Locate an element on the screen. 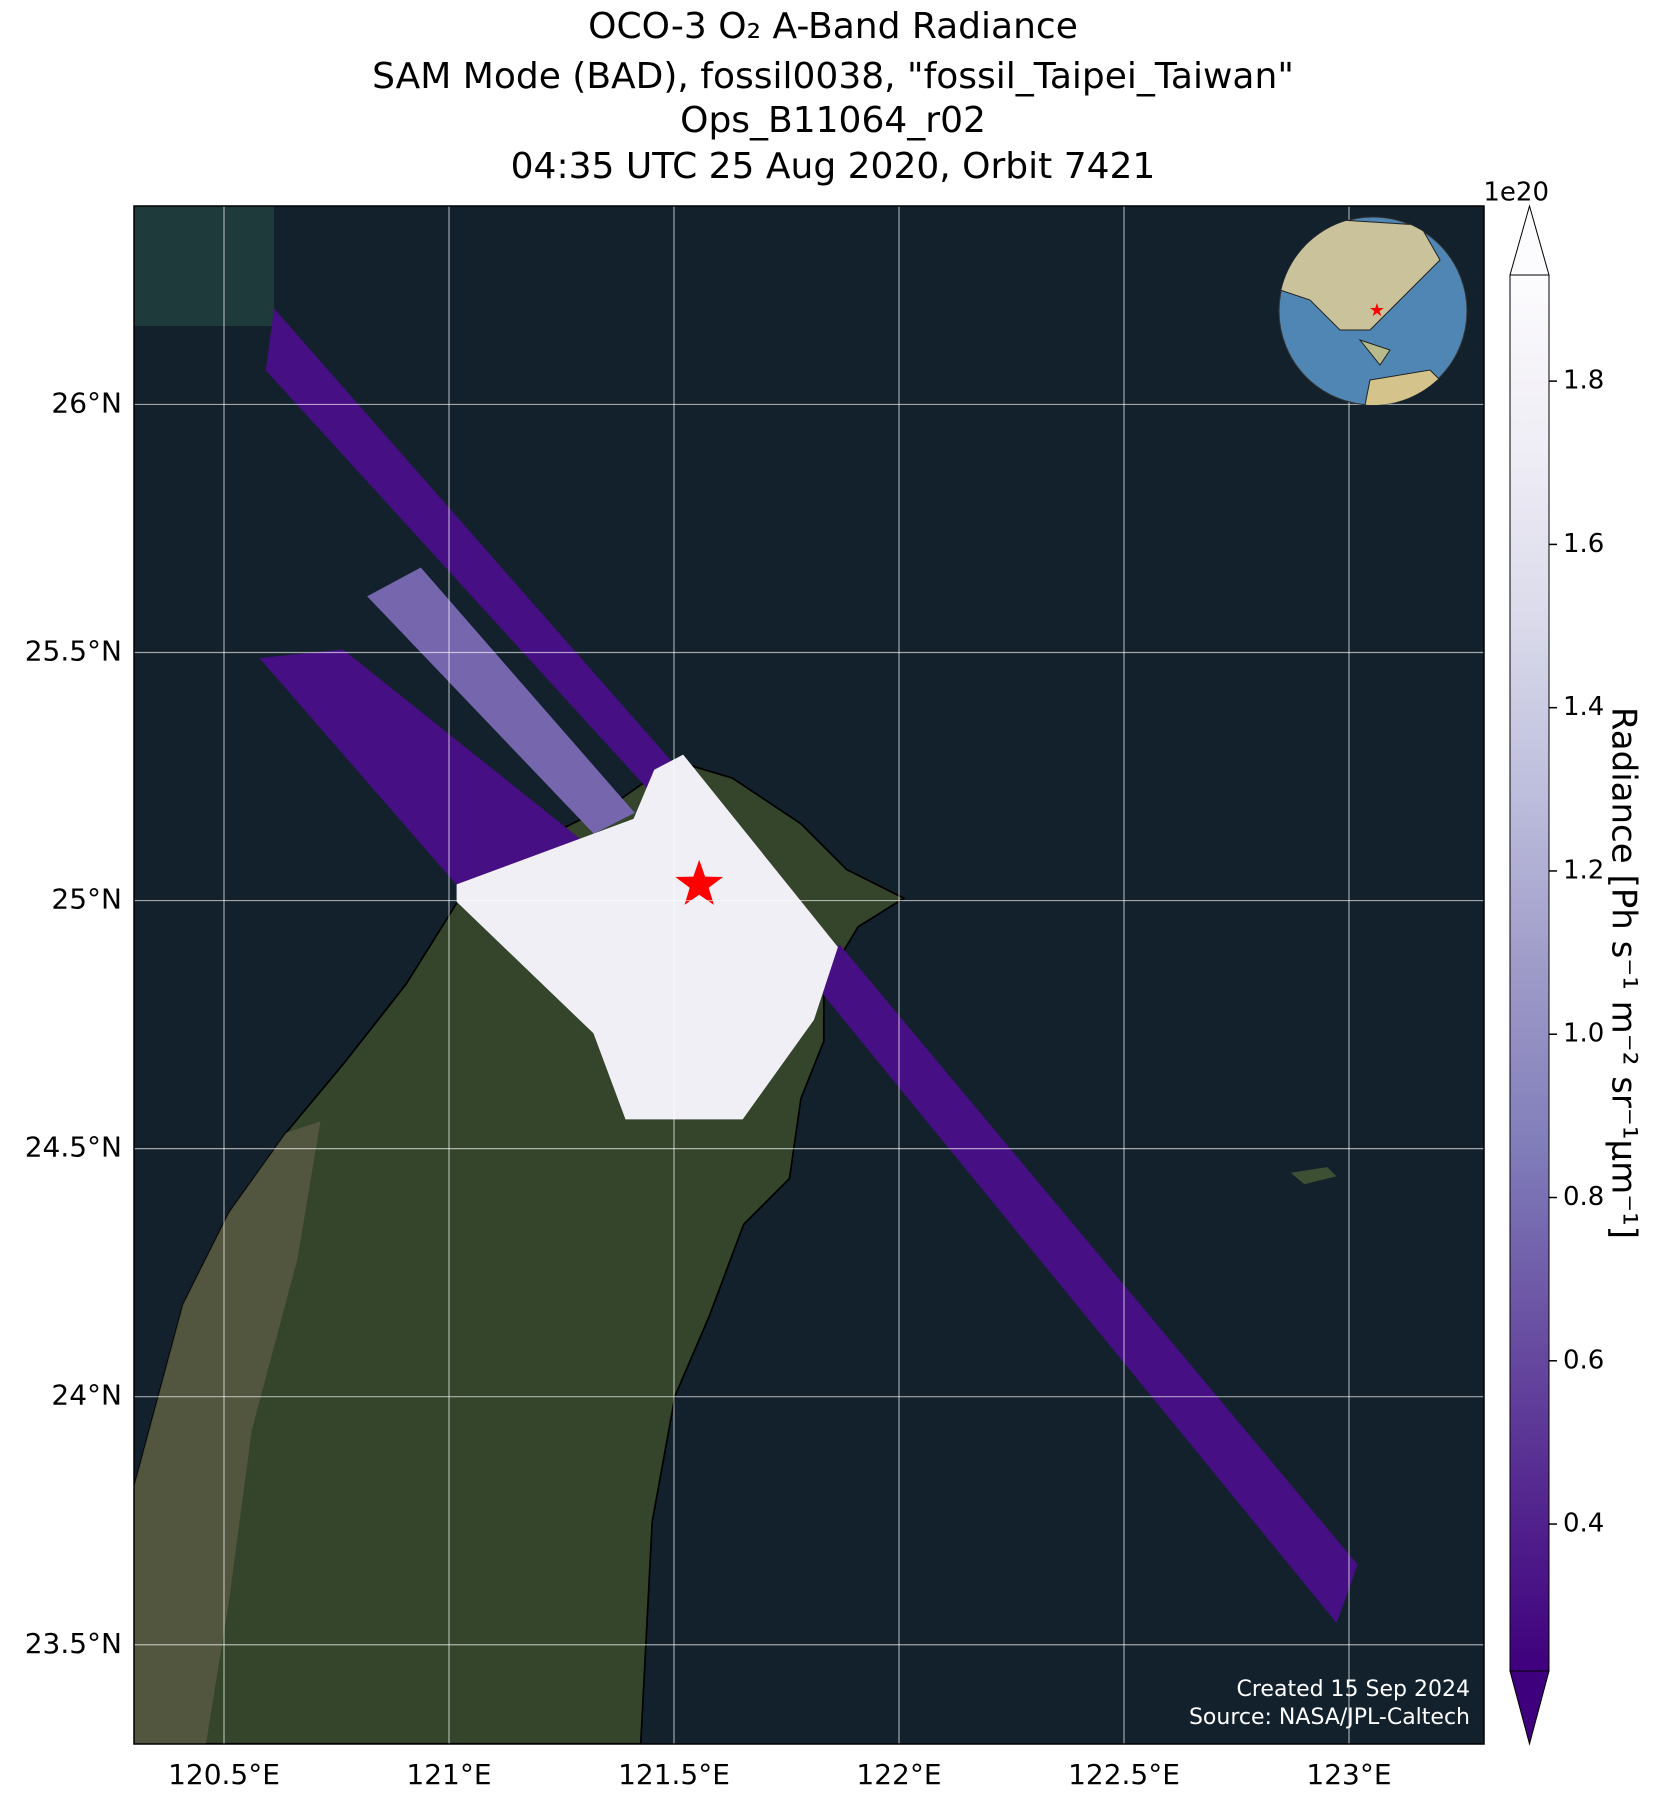 The height and width of the screenshot is (1796, 1666). y-tick-label: 24°N is located at coordinates (86, 1395).